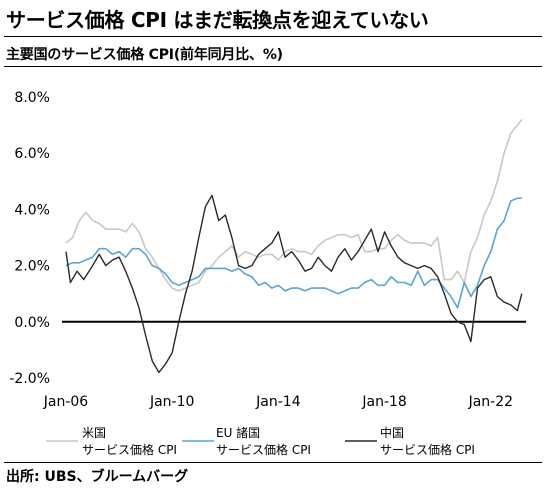 The image size is (546, 495). What do you see at coordinates (32, 98) in the screenshot?
I see `y-tick-label: 8.0%` at bounding box center [32, 98].